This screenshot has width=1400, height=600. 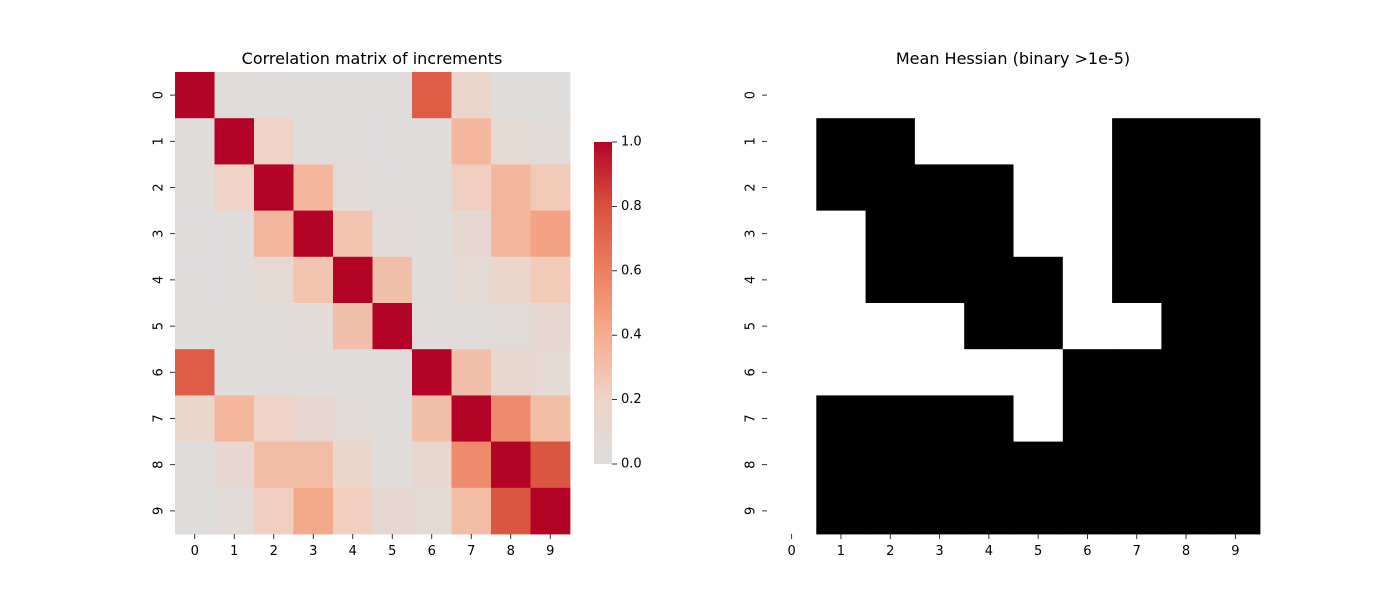 What do you see at coordinates (159, 326) in the screenshot?
I see `y-tick-label-5: 5` at bounding box center [159, 326].